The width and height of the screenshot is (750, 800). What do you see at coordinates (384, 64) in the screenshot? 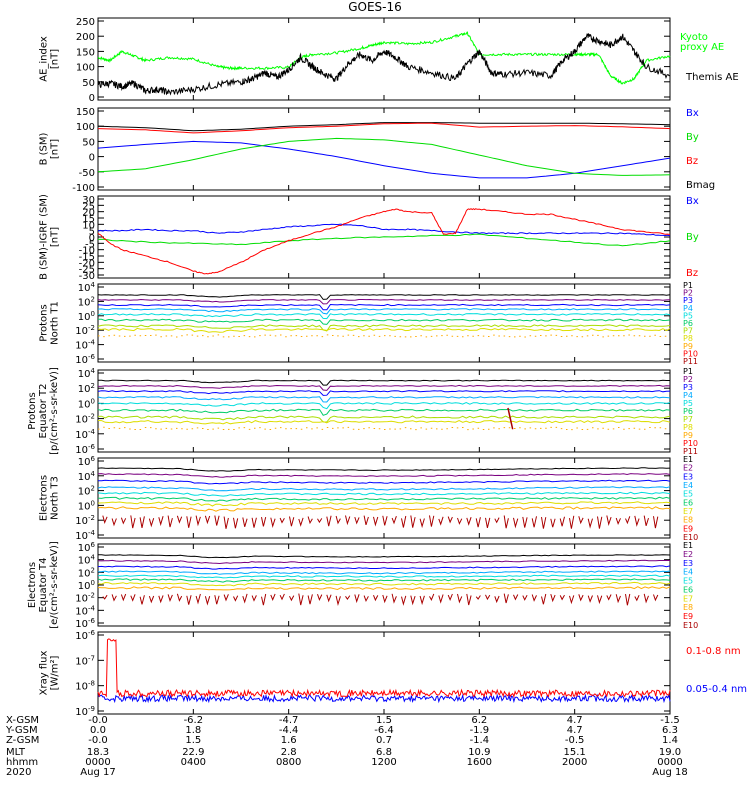
I see `series-ae-themis-ae` at bounding box center [384, 64].